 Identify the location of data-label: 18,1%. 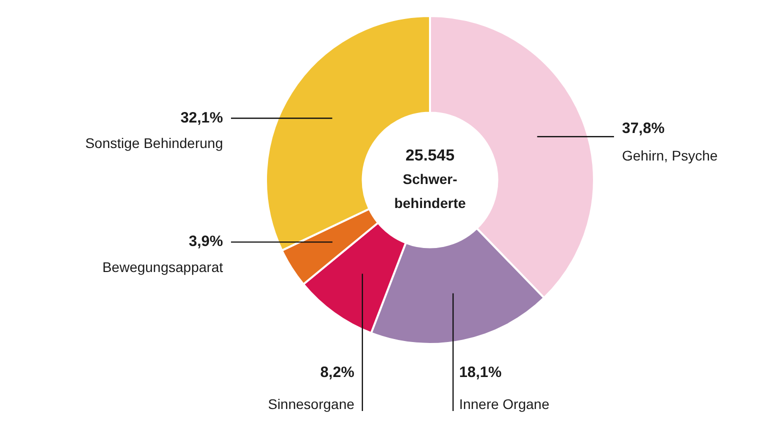
(480, 373).